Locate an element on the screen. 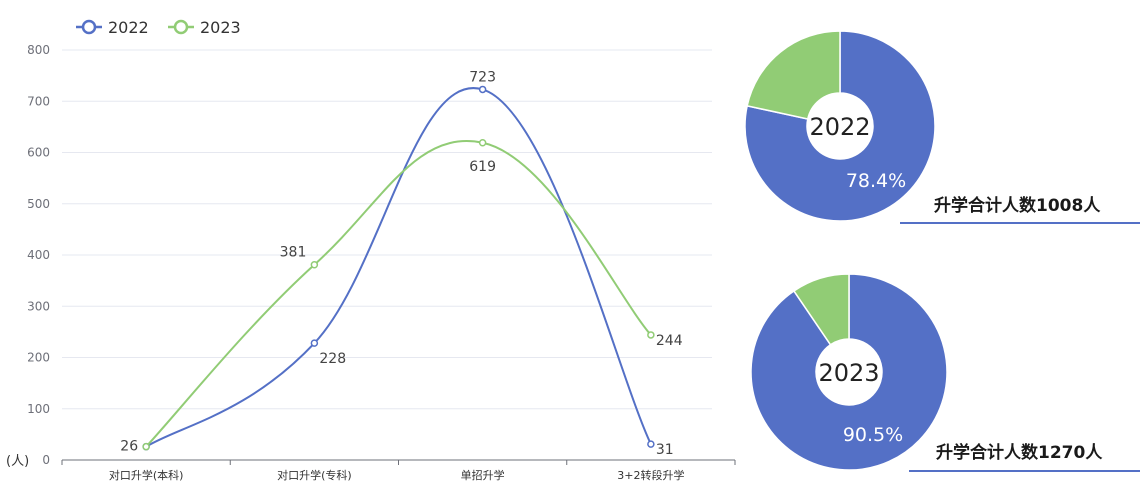 This screenshot has width=1146, height=484. y-tick-label: 100 is located at coordinates (38, 409).